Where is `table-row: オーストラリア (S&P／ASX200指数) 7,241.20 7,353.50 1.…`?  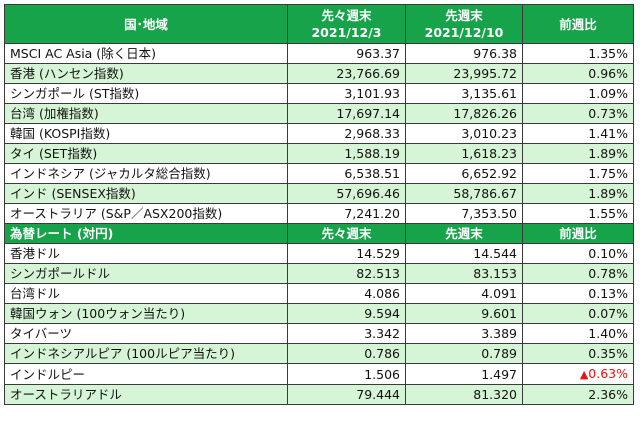
table-row: オーストラリア (S&P／ASX200指数) 7,241.20 7,353.50 1.… is located at coordinates (319, 213).